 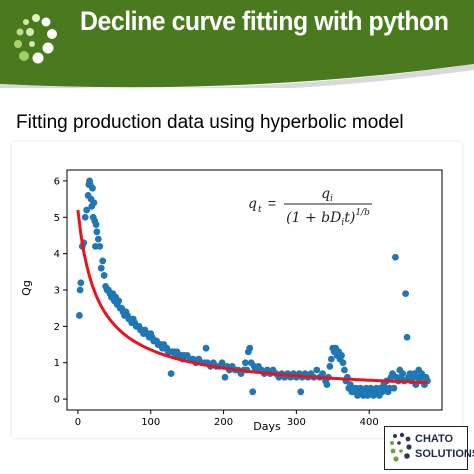 What do you see at coordinates (78, 422) in the screenshot?
I see `x-tick-label: 0` at bounding box center [78, 422].